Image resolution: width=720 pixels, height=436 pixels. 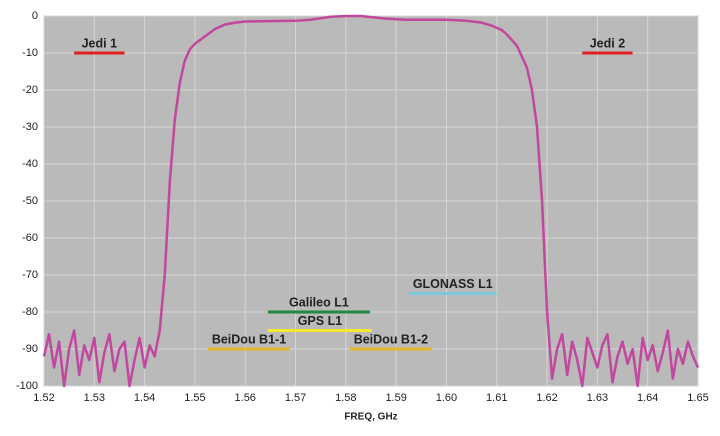 What do you see at coordinates (446, 398) in the screenshot?
I see `x-tick-label: 1.60` at bounding box center [446, 398].